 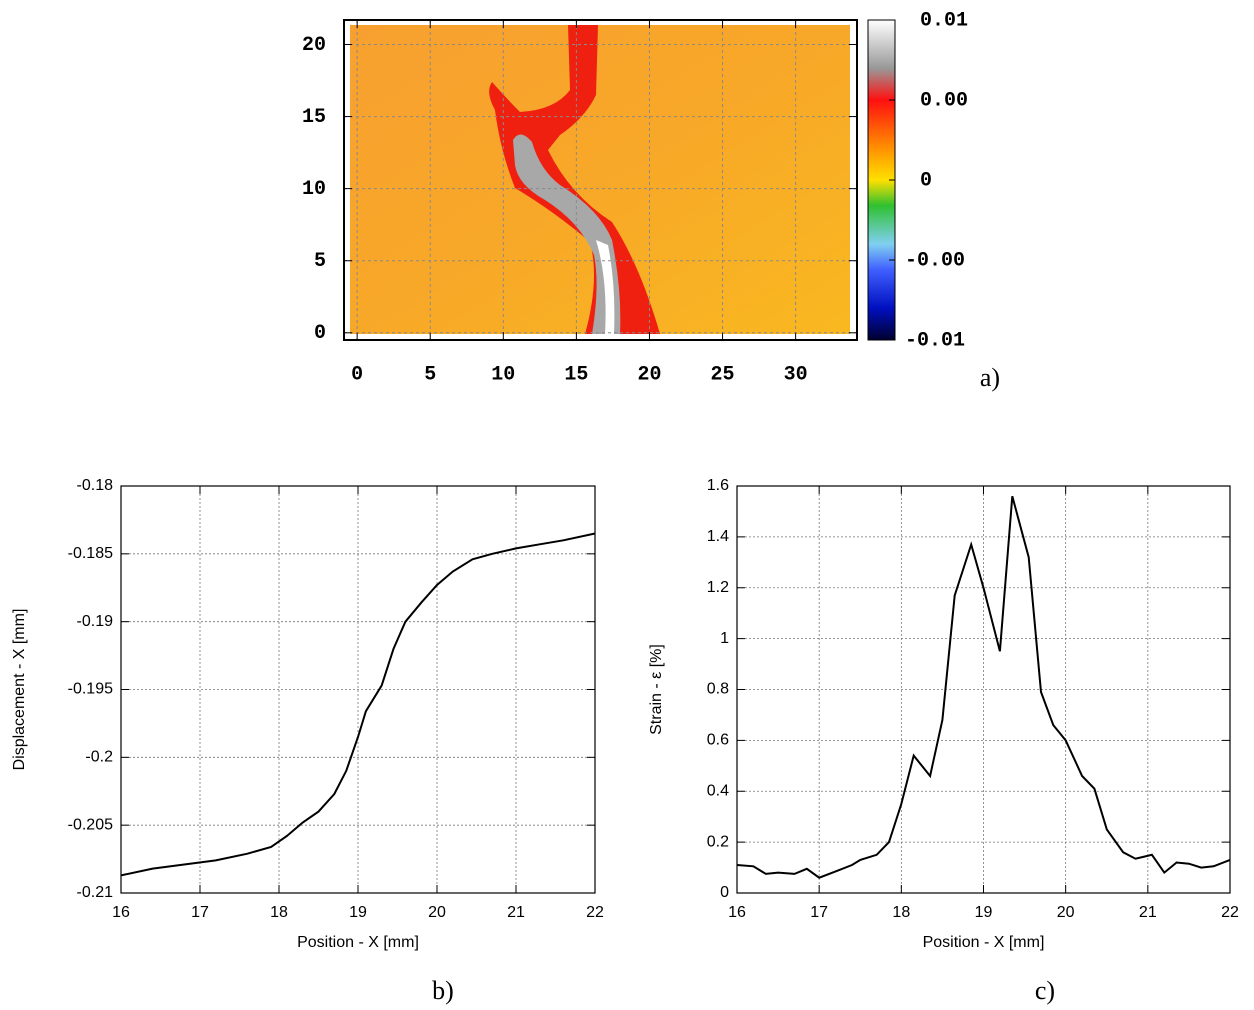 I want to click on y-tick-label: -0.21, so click(x=95, y=892).